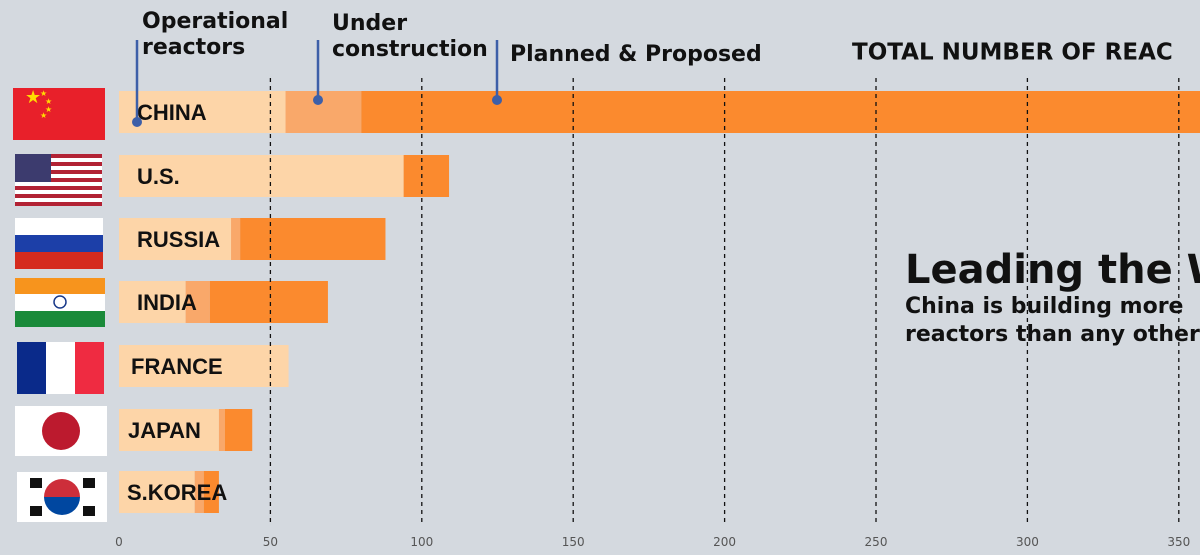 This screenshot has height=555, width=1200. I want to click on x-tick-label: 300, so click(1027, 542).